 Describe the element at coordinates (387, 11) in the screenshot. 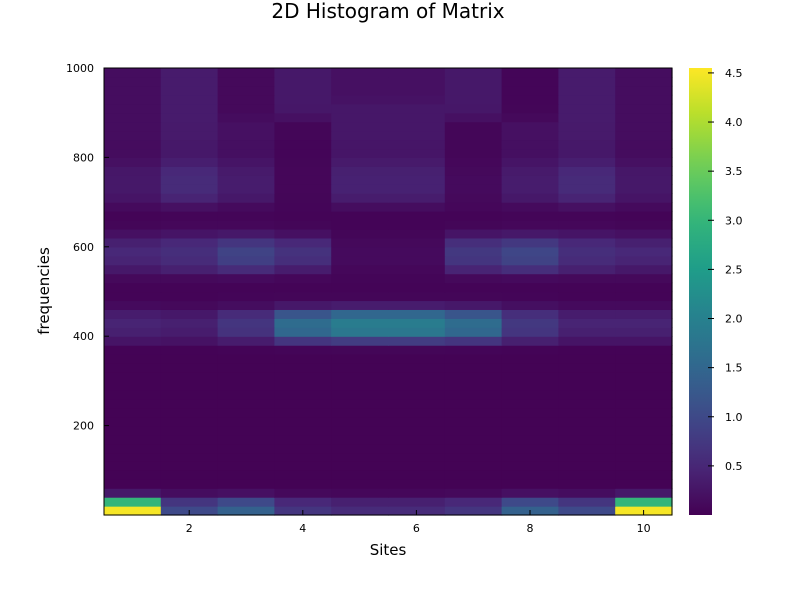

I see `chart-title: 2D Histogram of Matrix` at that location.